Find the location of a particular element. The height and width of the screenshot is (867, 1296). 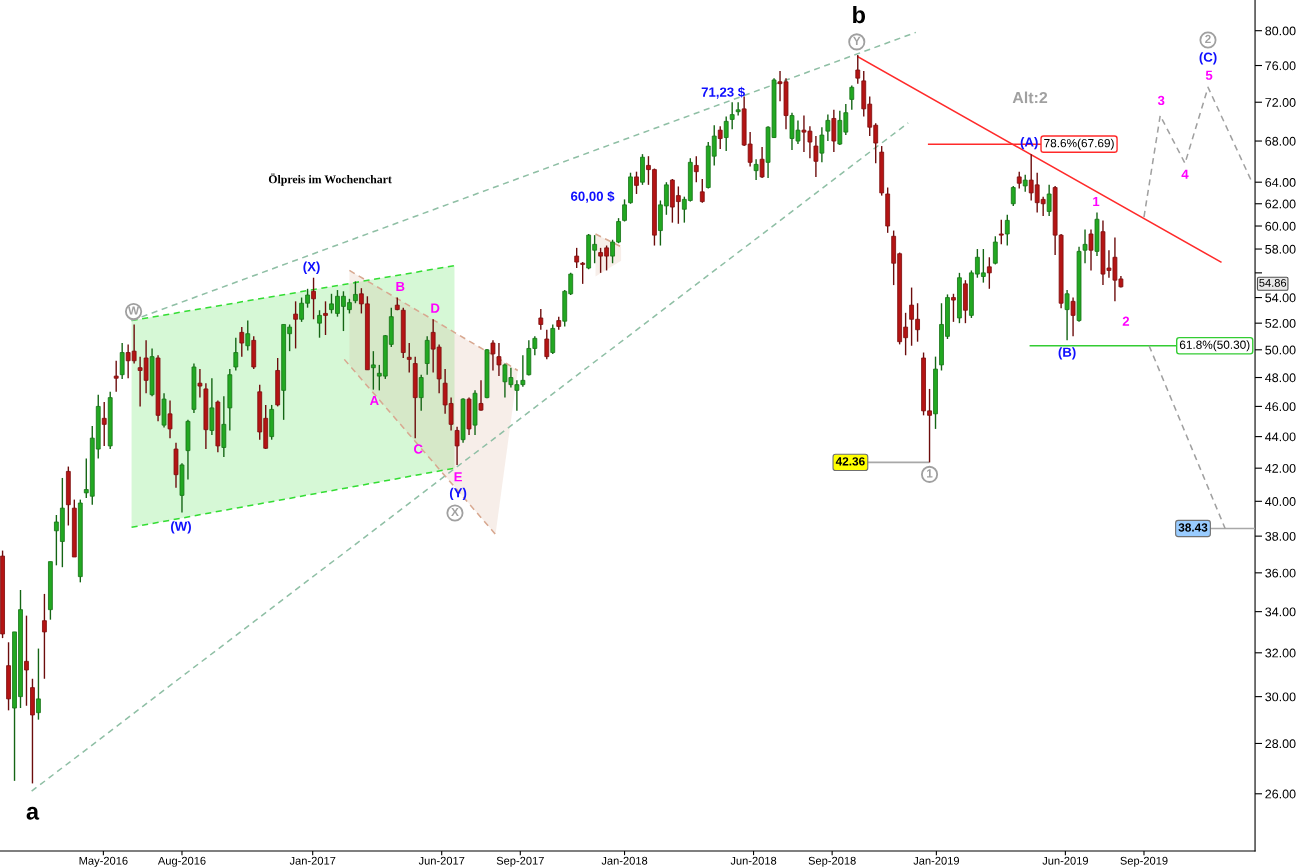

x-tick-label: Jun-2018 is located at coordinates (753, 860).